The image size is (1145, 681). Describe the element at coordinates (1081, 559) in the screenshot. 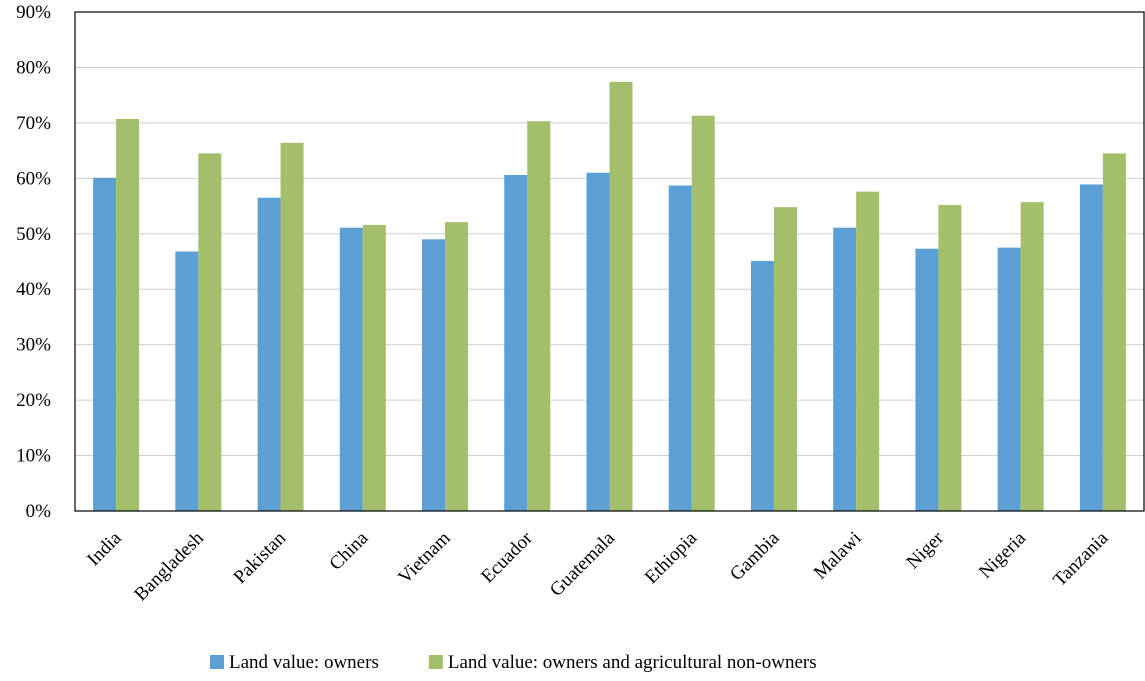

I see `x-tick-label: Tanzania` at that location.